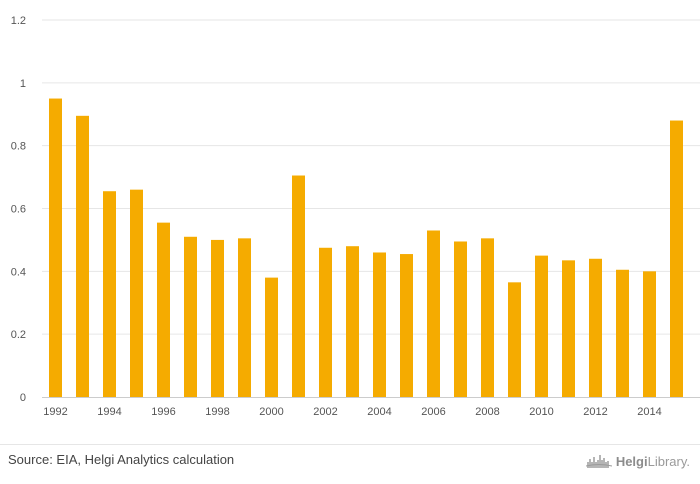 This screenshot has width=700, height=484. What do you see at coordinates (668, 461) in the screenshot?
I see `brand-suffix: Library.` at bounding box center [668, 461].